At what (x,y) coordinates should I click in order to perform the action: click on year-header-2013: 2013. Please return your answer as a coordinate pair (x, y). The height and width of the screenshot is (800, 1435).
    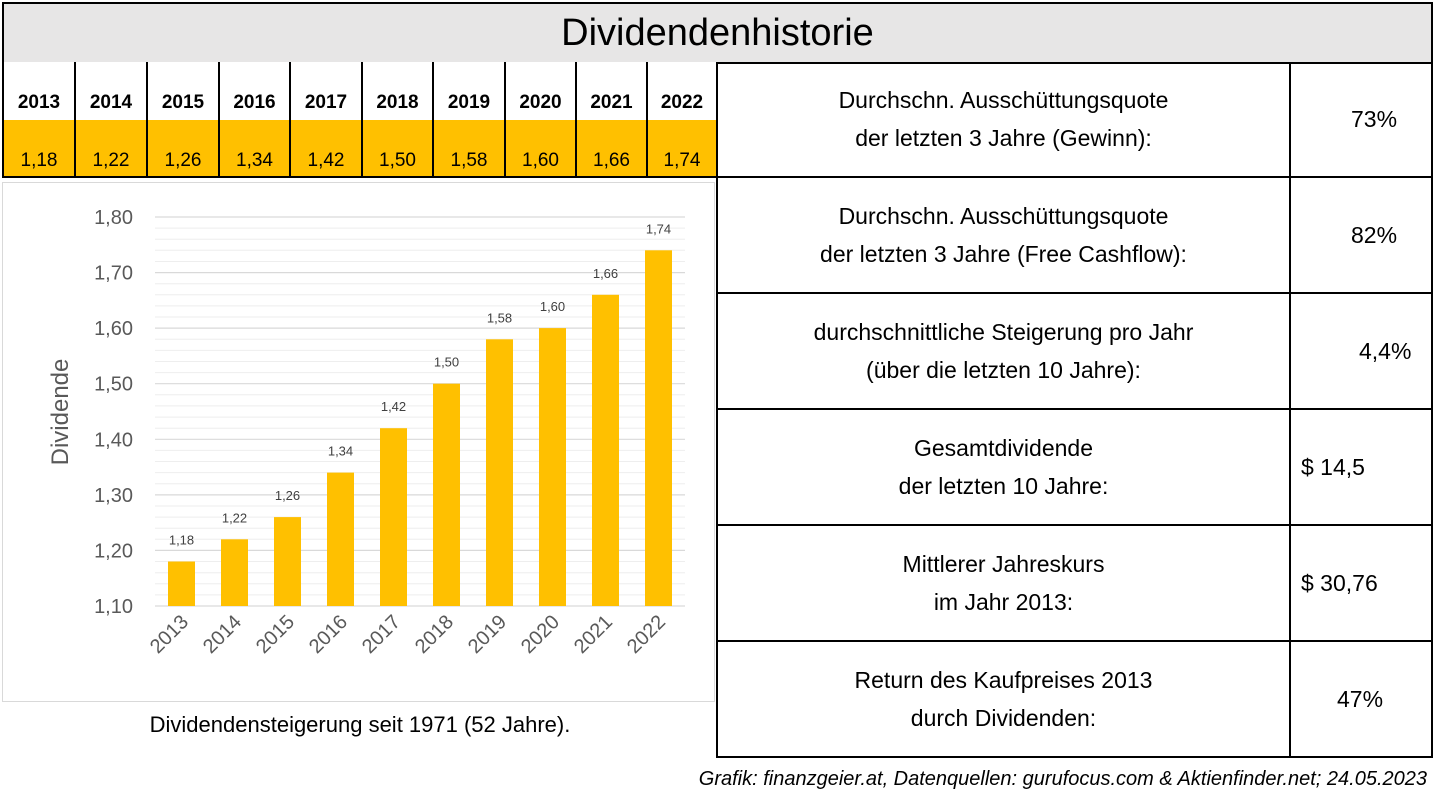
    Looking at the image, I should click on (40, 91).